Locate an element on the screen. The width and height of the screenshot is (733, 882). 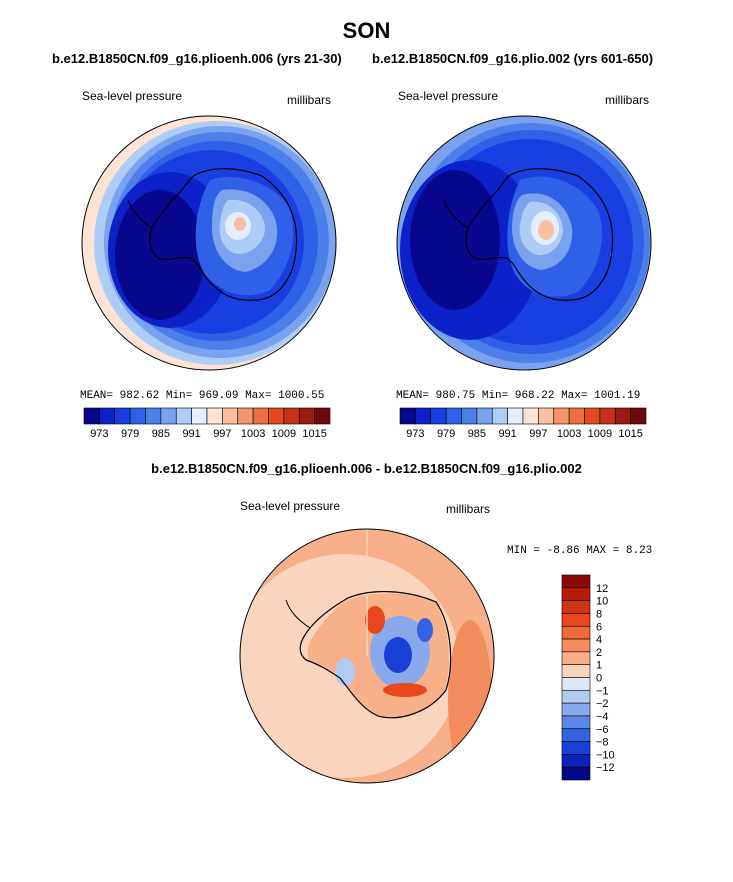
diff-colorbar-tick-label: 0 is located at coordinates (599, 679).